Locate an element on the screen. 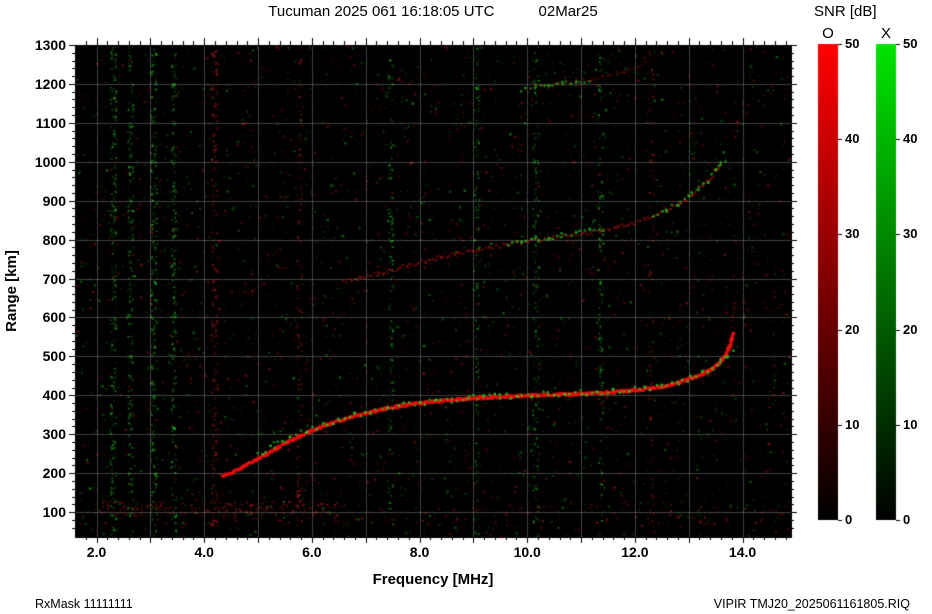 Image resolution: width=932 pixels, height=614 pixels. title-date: 02Mar25 is located at coordinates (568, 11).